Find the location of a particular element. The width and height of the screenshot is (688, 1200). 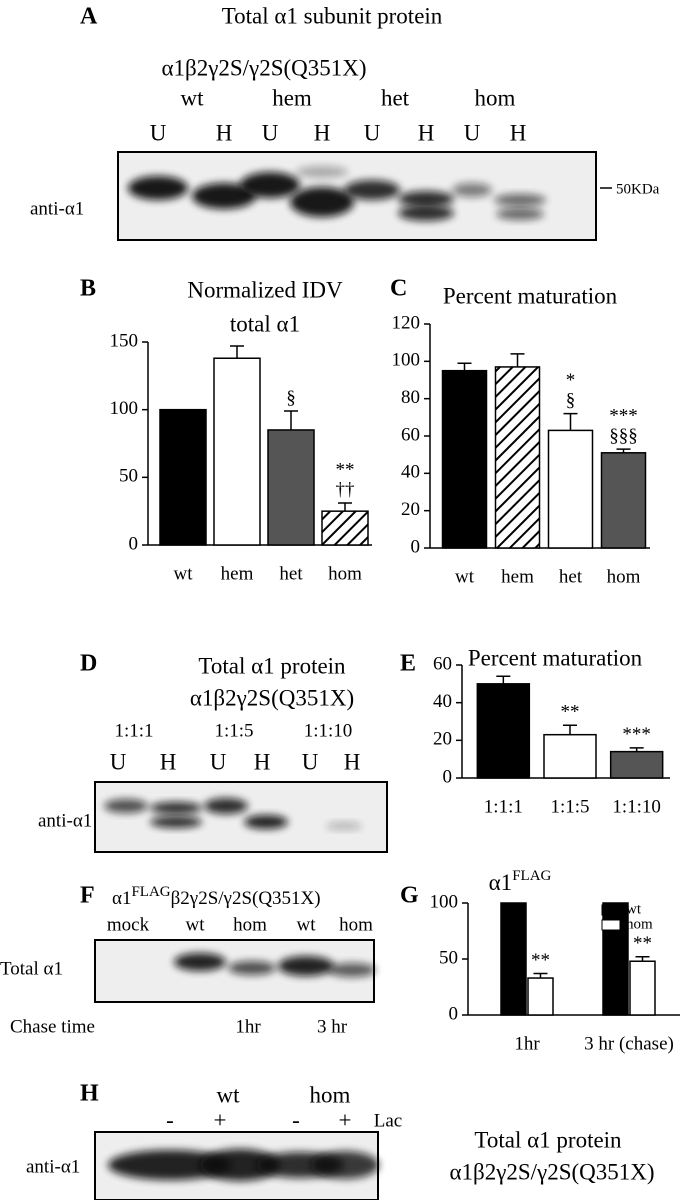

group-label: het is located at coordinates (395, 97).